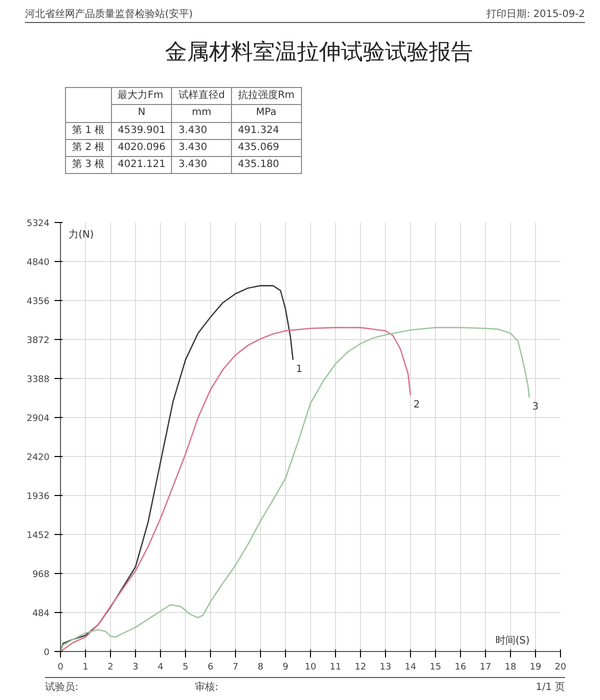 The width and height of the screenshot is (600, 700). What do you see at coordinates (141, 113) in the screenshot?
I see `text: N` at bounding box center [141, 113].